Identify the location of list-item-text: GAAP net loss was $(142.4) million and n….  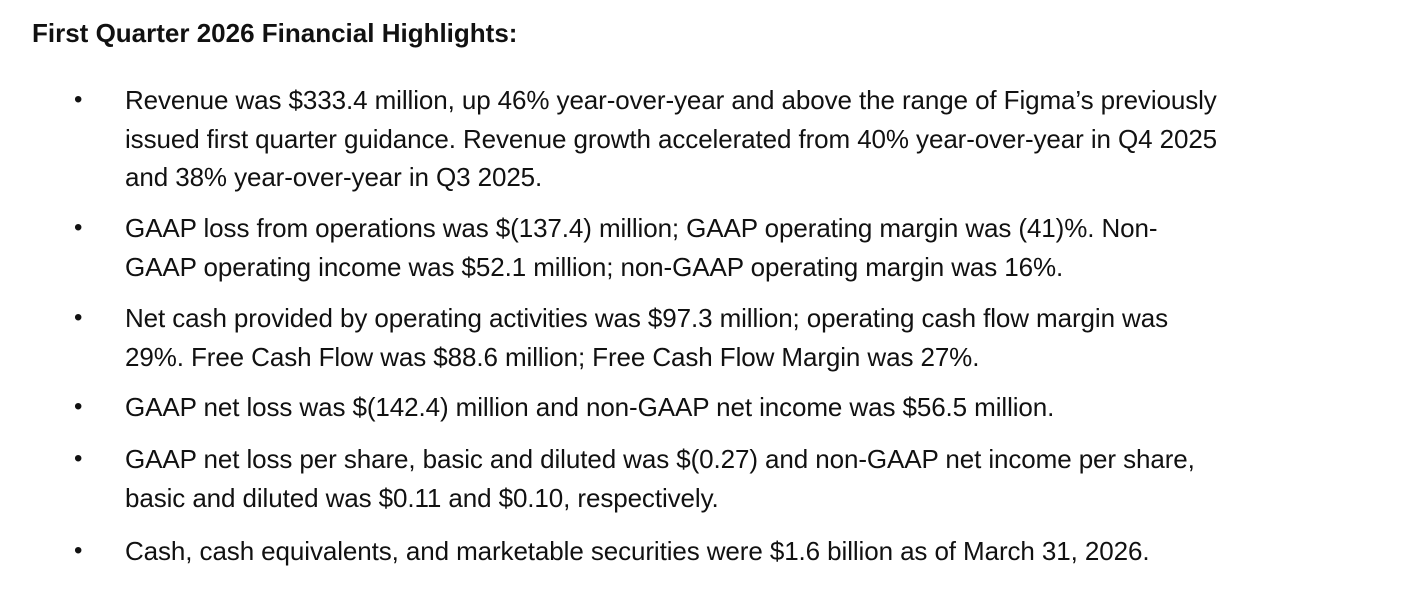
(755, 407).